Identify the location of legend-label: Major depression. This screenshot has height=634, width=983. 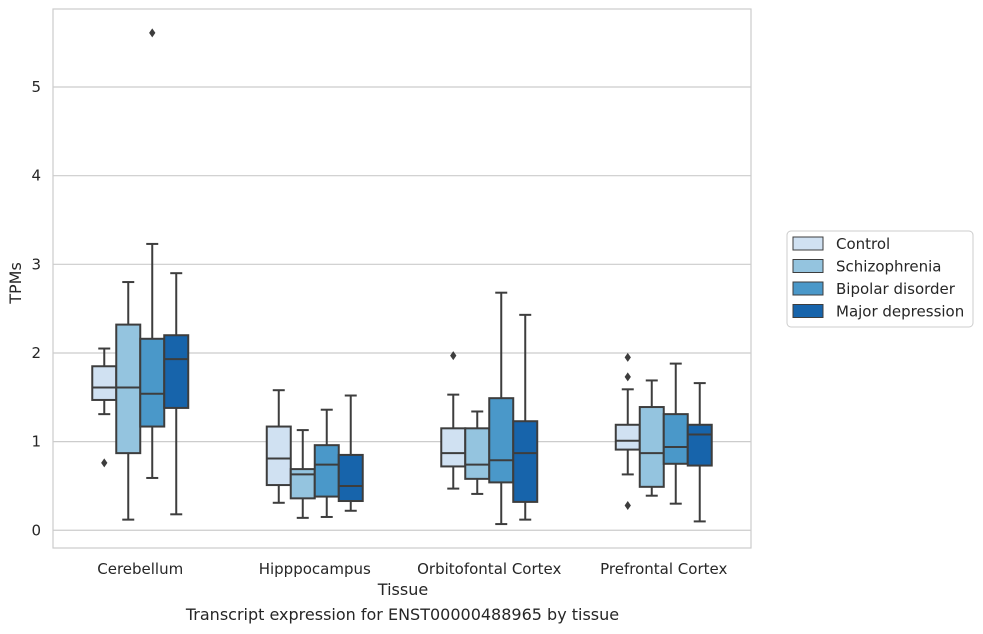
(900, 312).